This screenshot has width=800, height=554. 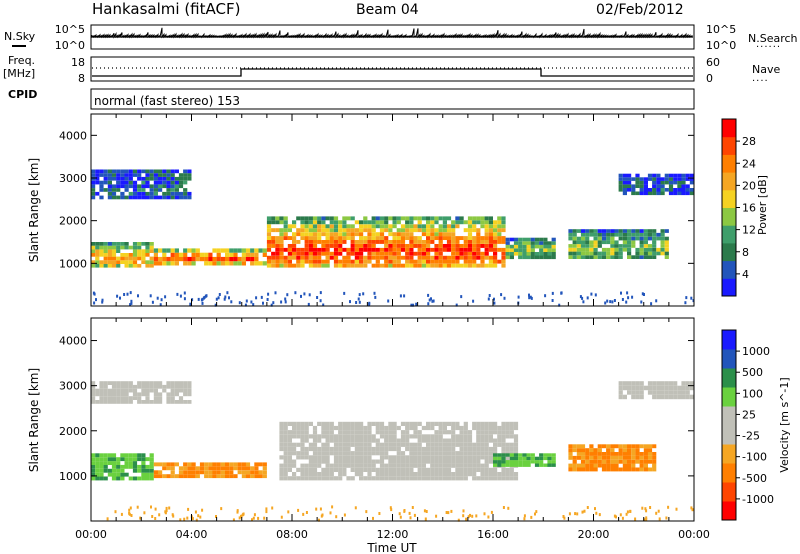 I want to click on velocity-colorbar-segment, so click(x=729, y=359).